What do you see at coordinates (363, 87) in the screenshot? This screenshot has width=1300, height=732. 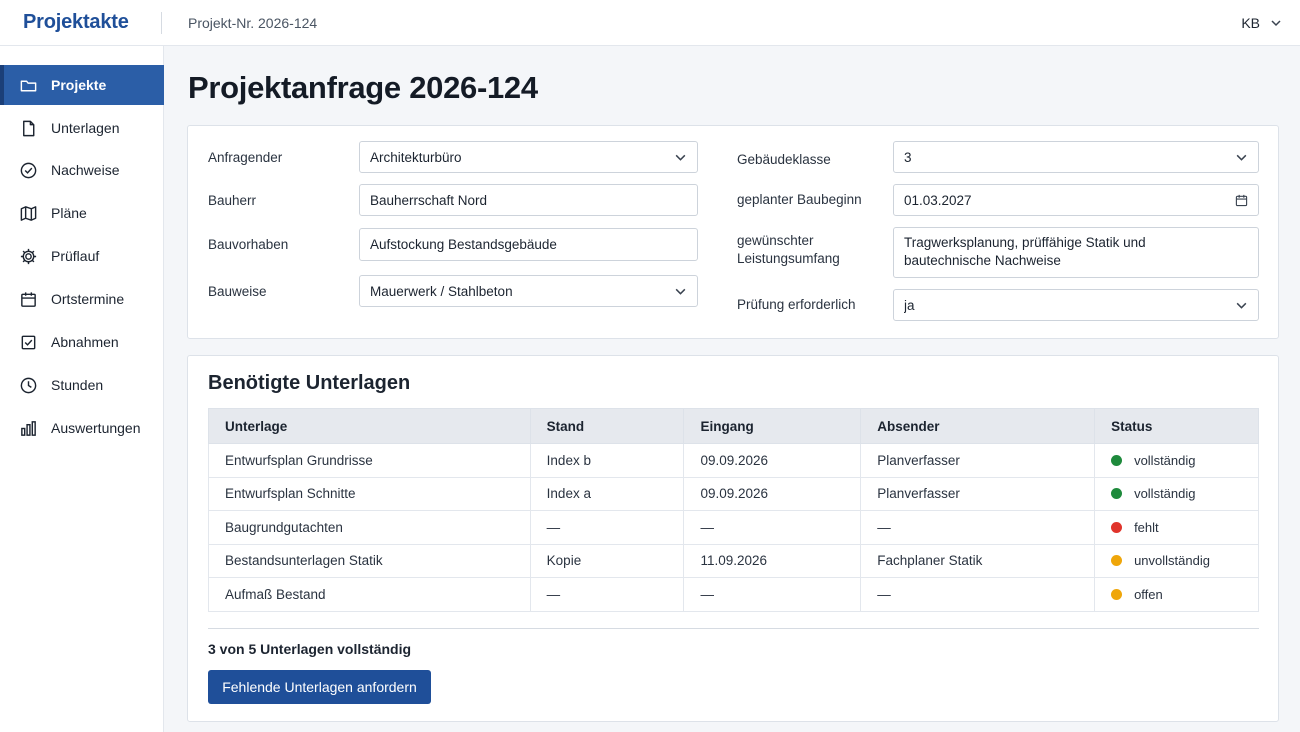 I see `page-title: Projektanfrage 2026-124` at bounding box center [363, 87].